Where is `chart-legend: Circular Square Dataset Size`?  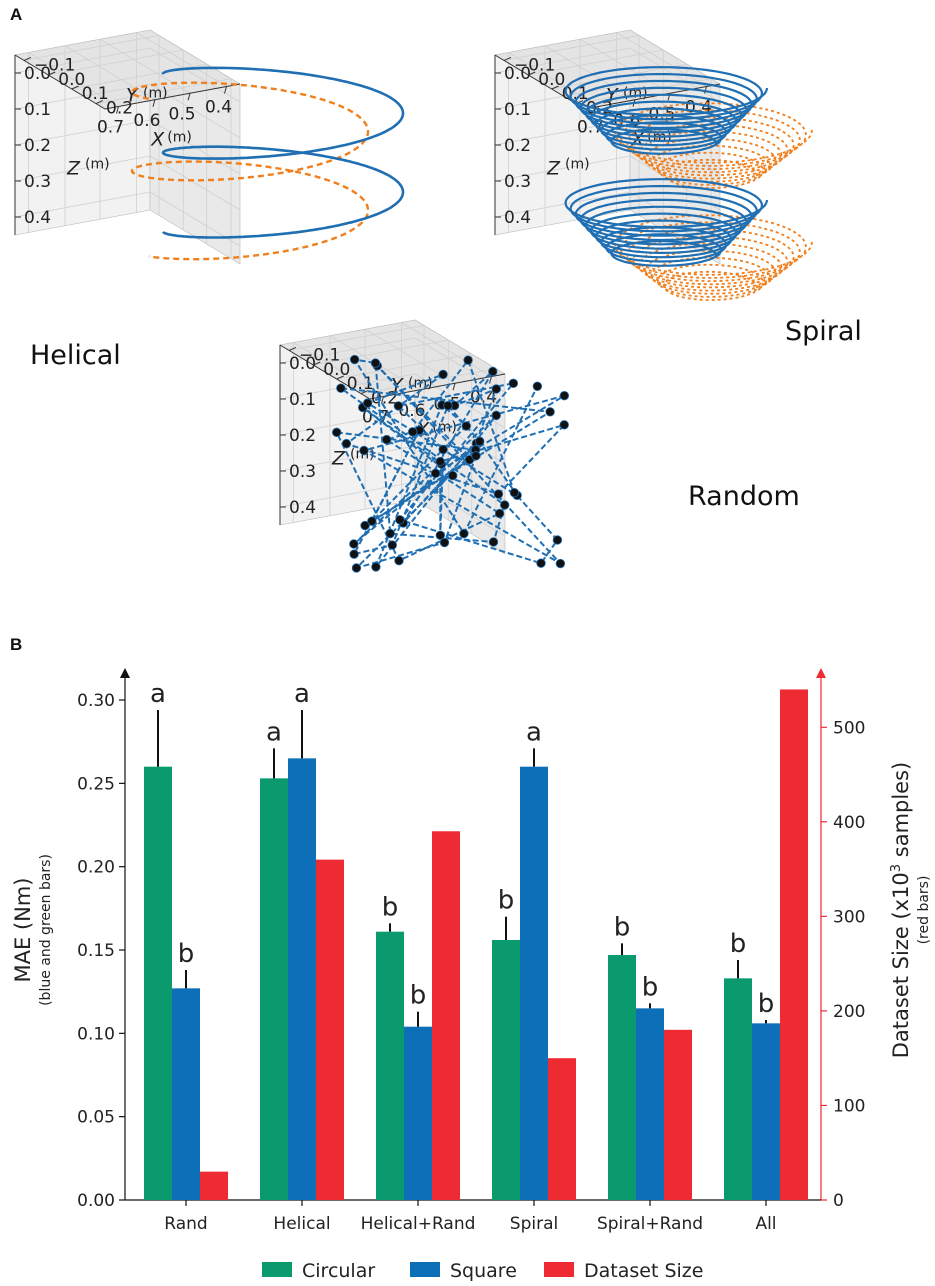
chart-legend: Circular Square Dataset Size is located at coordinates (482, 1271).